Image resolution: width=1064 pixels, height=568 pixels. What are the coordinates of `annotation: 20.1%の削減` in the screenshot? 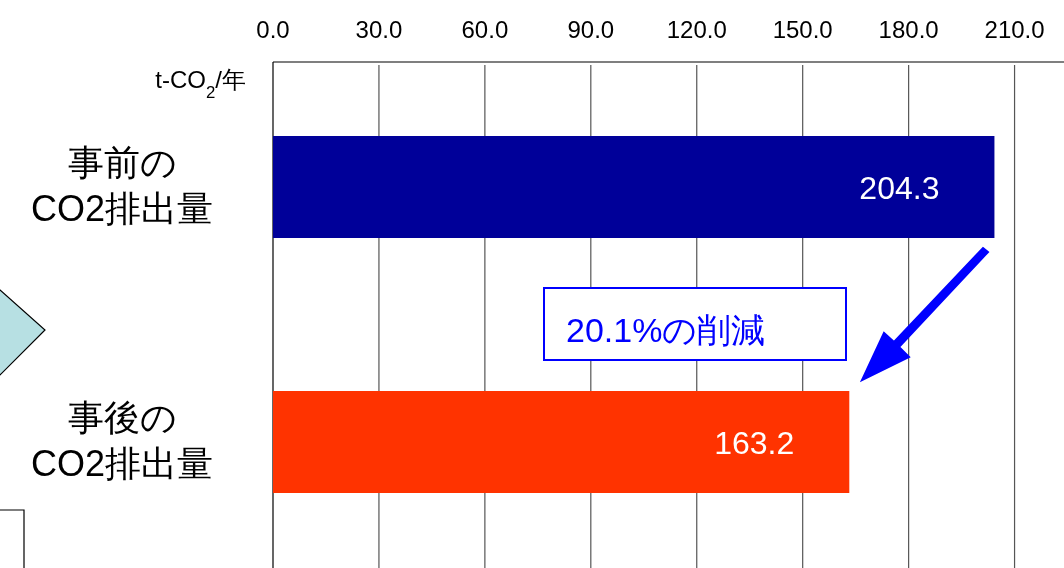 It's located at (666, 330).